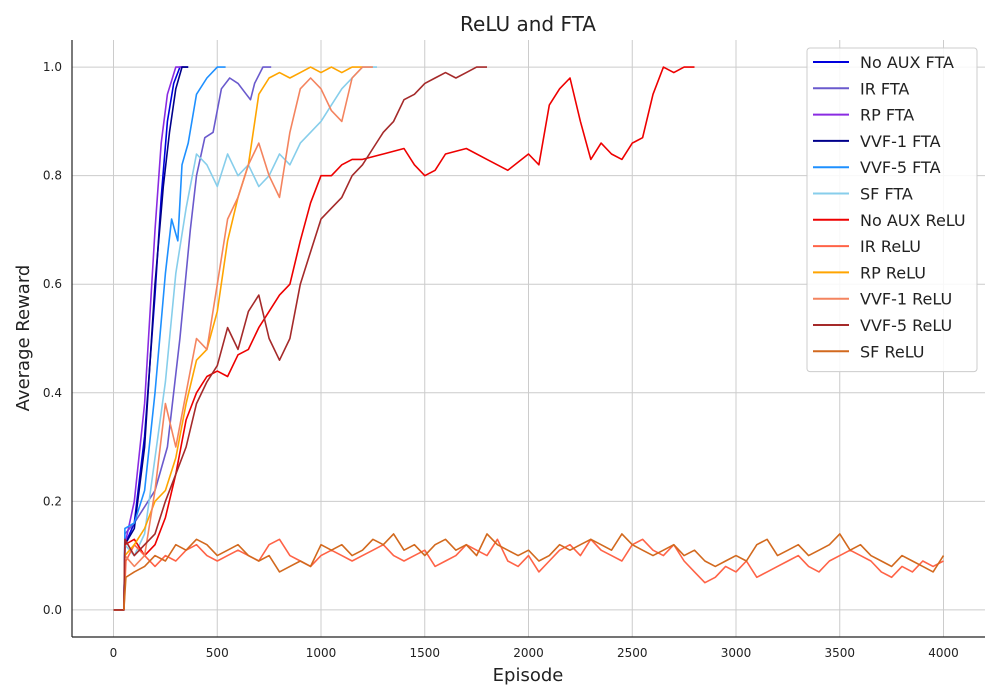  What do you see at coordinates (736, 653) in the screenshot?
I see `x-tick-label: 3000` at bounding box center [736, 653].